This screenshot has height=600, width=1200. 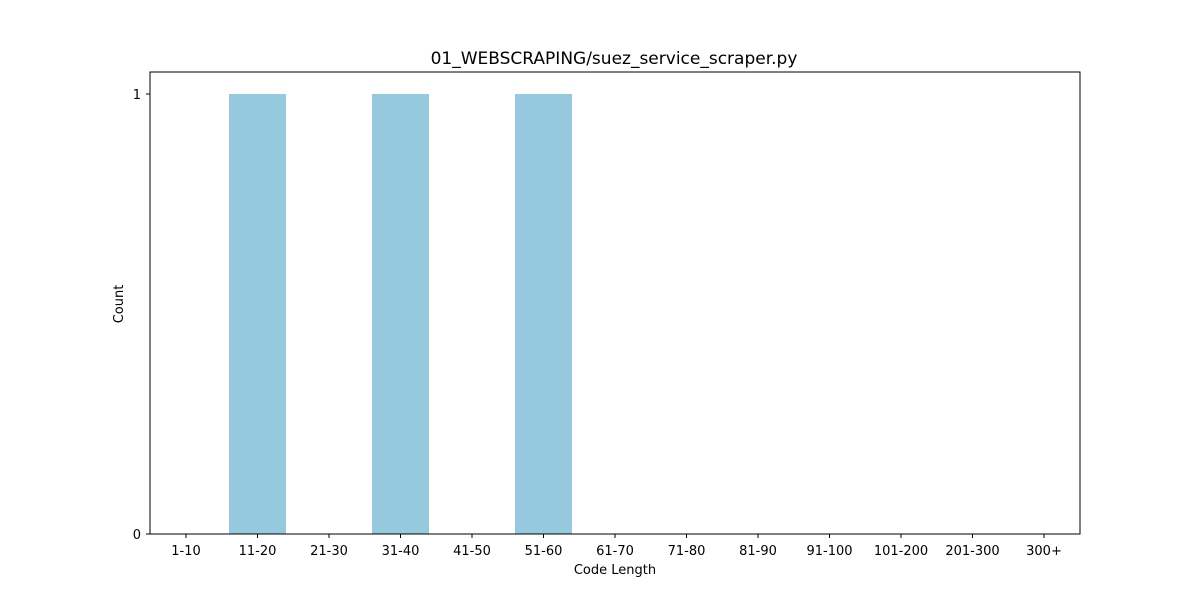 I want to click on y-axis-label: Count, so click(x=119, y=304).